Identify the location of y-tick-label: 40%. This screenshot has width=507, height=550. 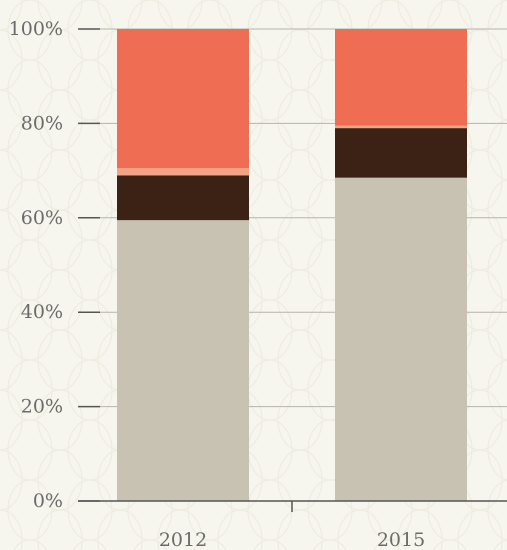
(42, 312).